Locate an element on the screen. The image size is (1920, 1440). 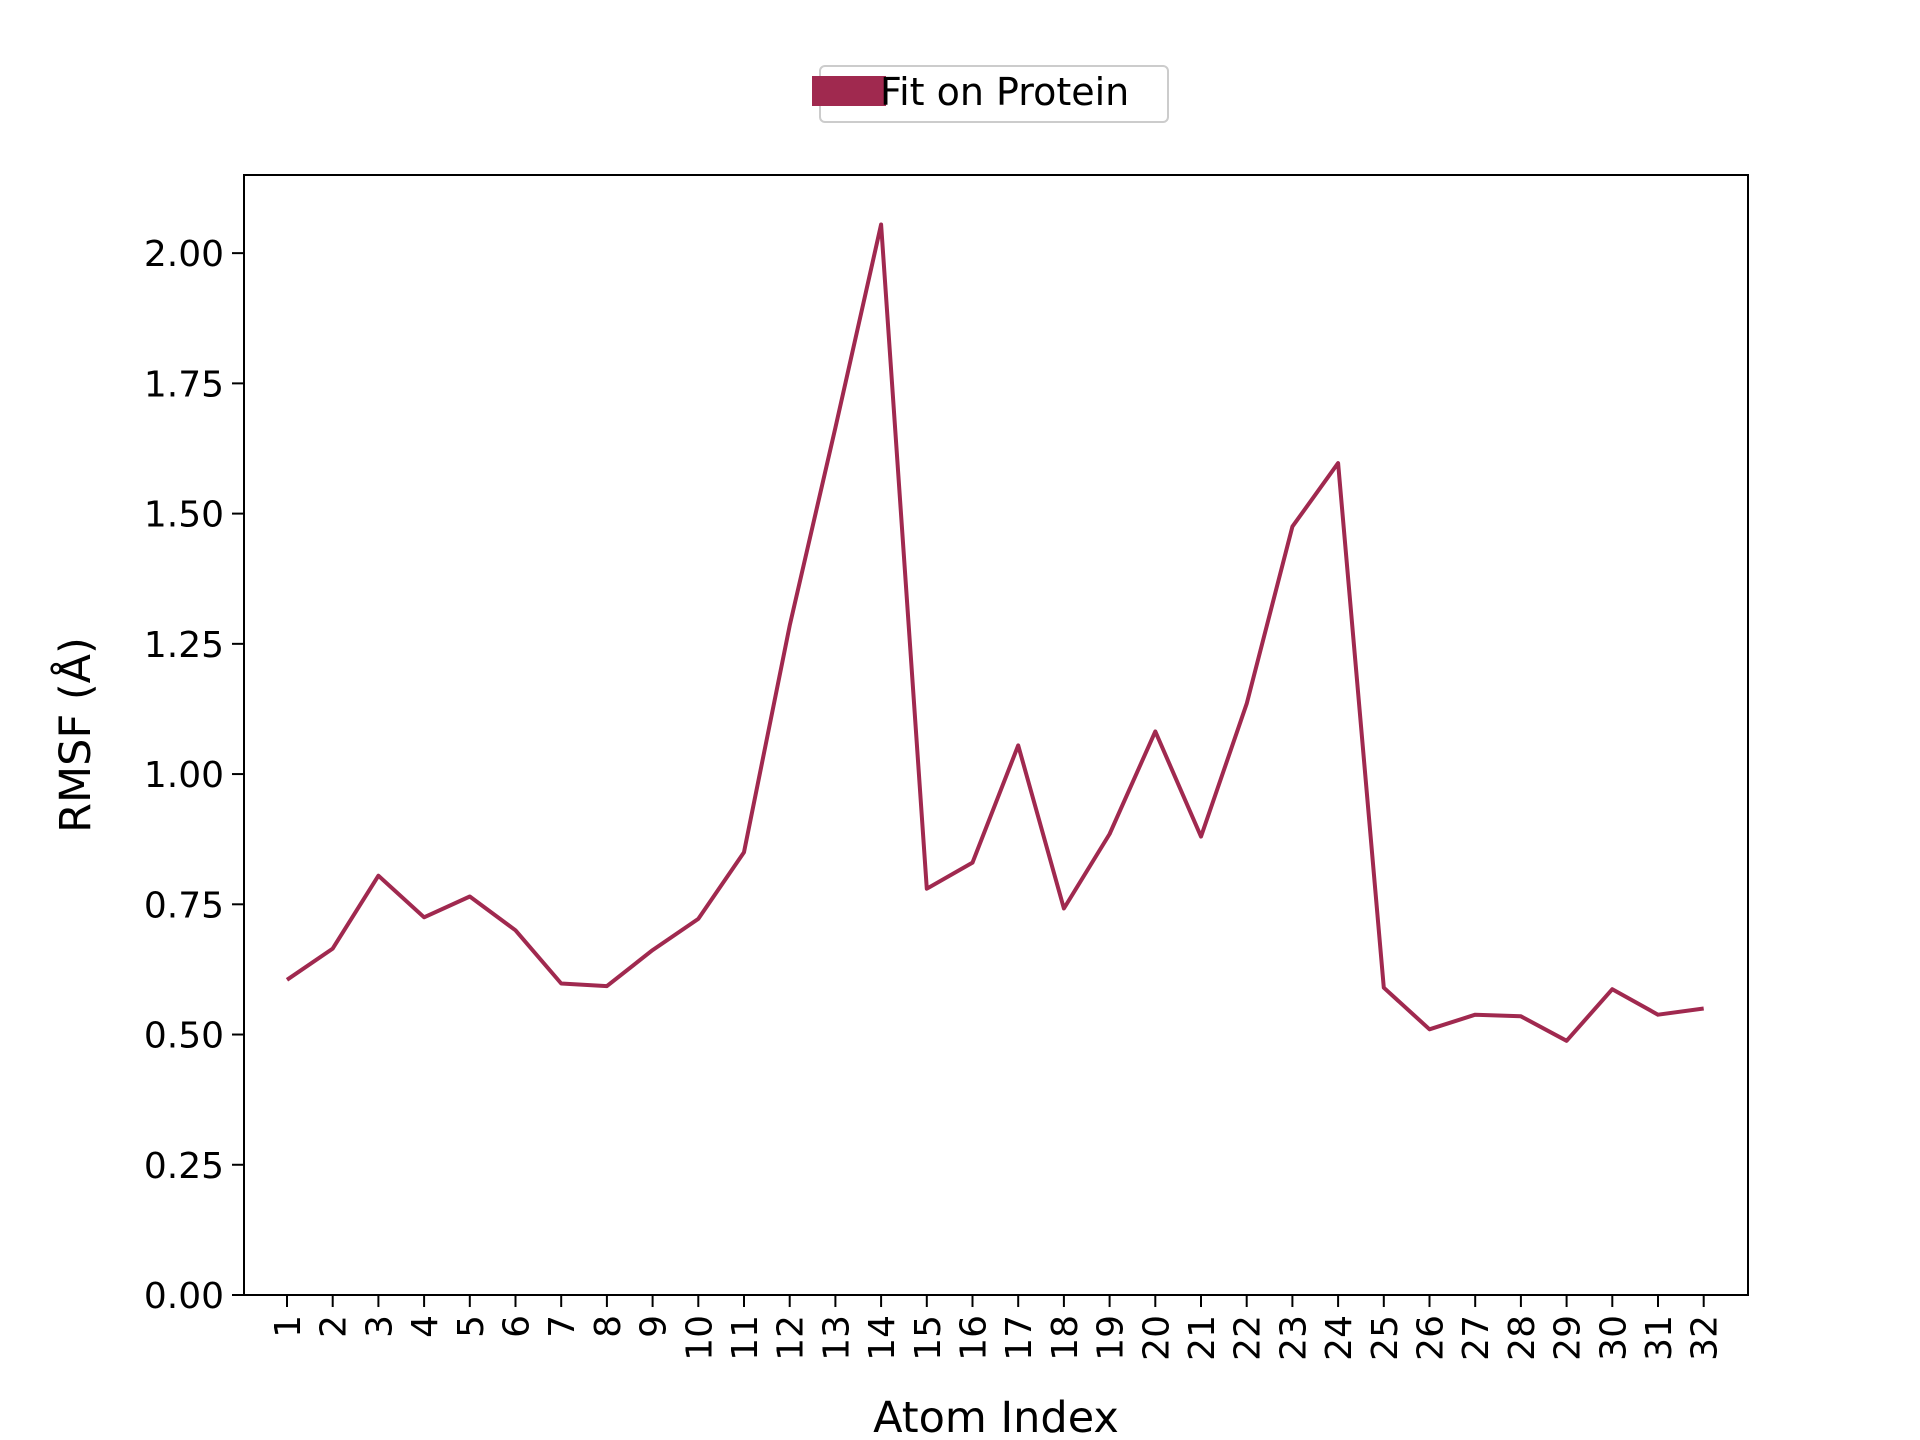
x-tick-label: 8 is located at coordinates (608, 1326).